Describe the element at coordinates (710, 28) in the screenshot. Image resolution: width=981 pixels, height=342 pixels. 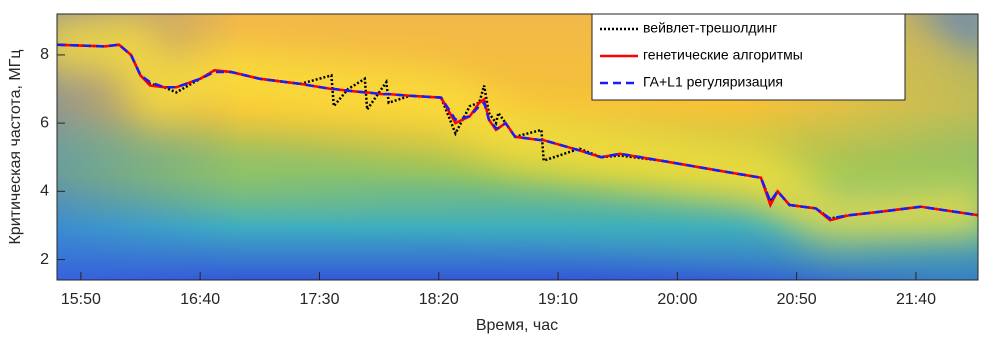
I see `legend-label: вейвлет-трешолдинг` at that location.